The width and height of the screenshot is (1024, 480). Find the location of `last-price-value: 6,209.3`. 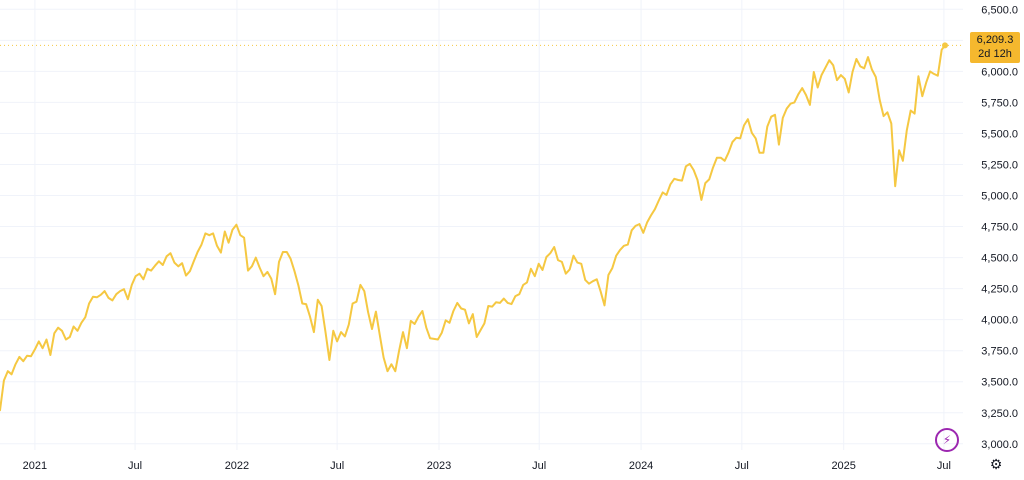

last-price-value: 6,209.3 is located at coordinates (995, 40).